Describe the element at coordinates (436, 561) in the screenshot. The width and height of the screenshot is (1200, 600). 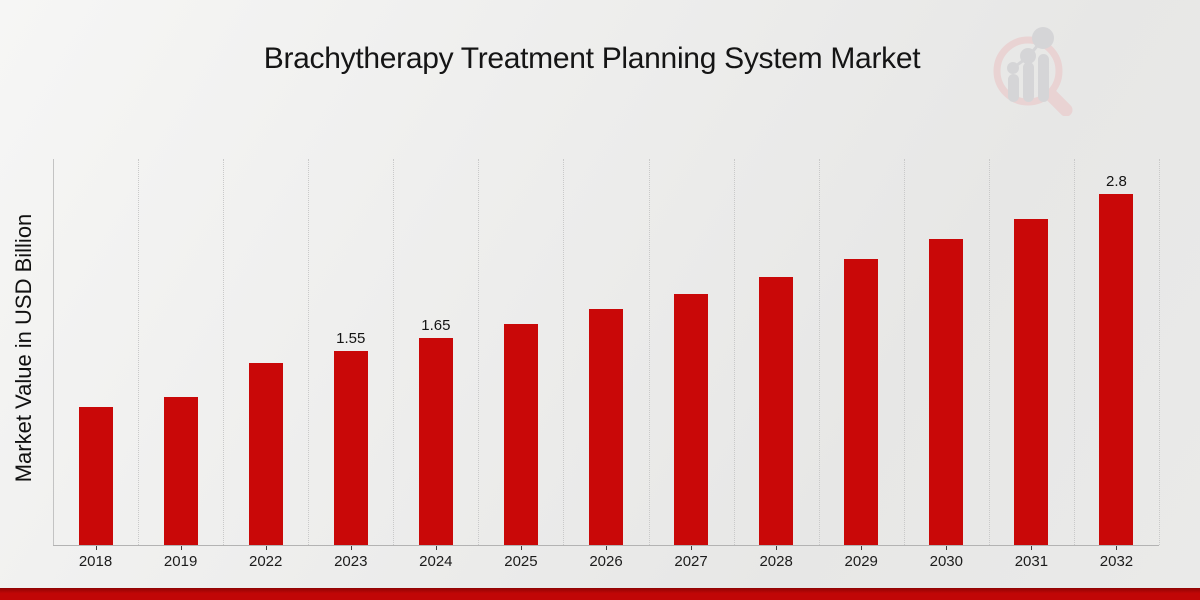
I see `x-tick-label: 2024` at that location.